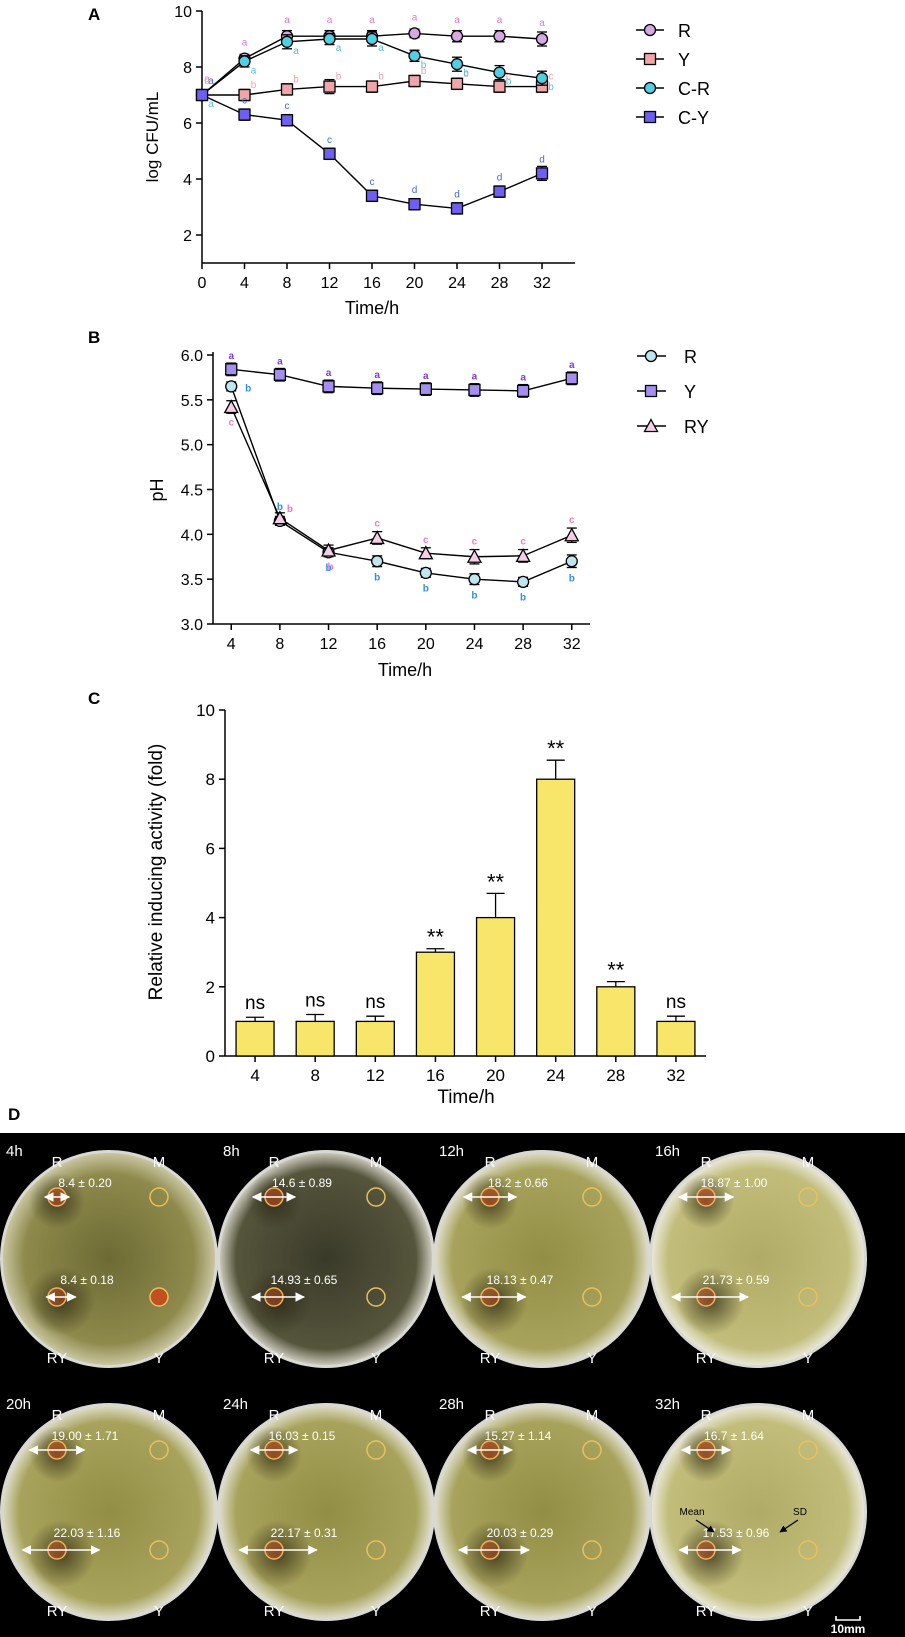 This screenshot has width=905, height=1637. I want to click on plate-time-label: 4h, so click(14, 1151).